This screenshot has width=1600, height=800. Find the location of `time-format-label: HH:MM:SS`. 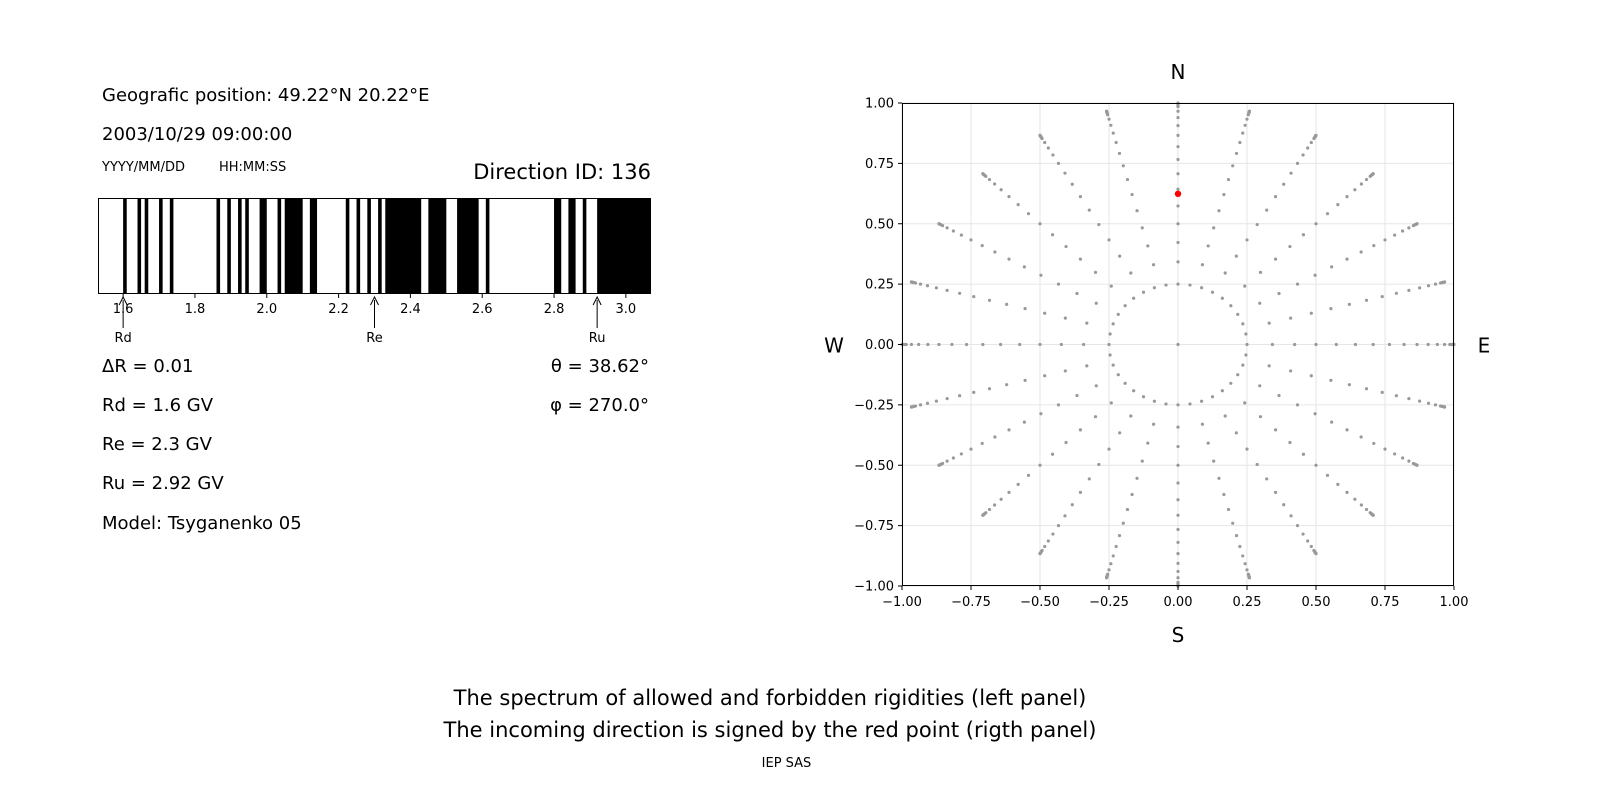

time-format-label: HH:MM:SS is located at coordinates (253, 167).